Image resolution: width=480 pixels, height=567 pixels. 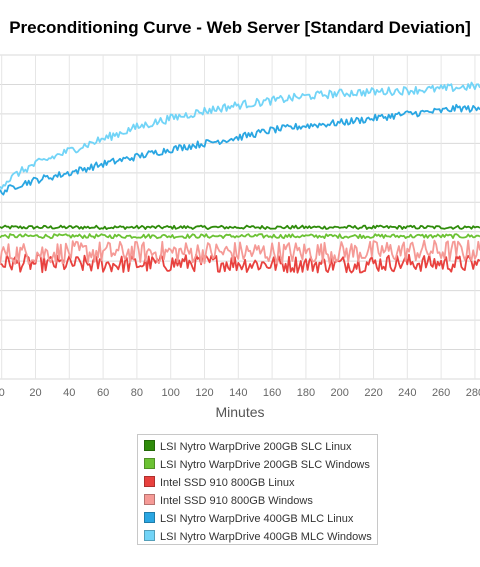 I want to click on x-tick-label: 140, so click(x=238, y=393).